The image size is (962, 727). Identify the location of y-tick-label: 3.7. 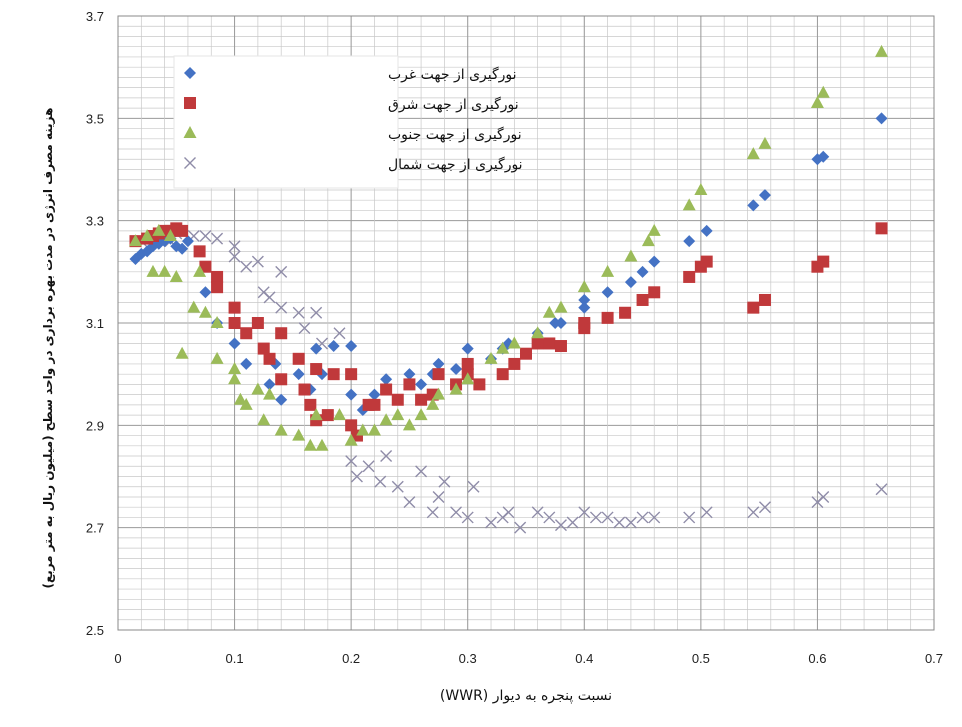
(95, 16).